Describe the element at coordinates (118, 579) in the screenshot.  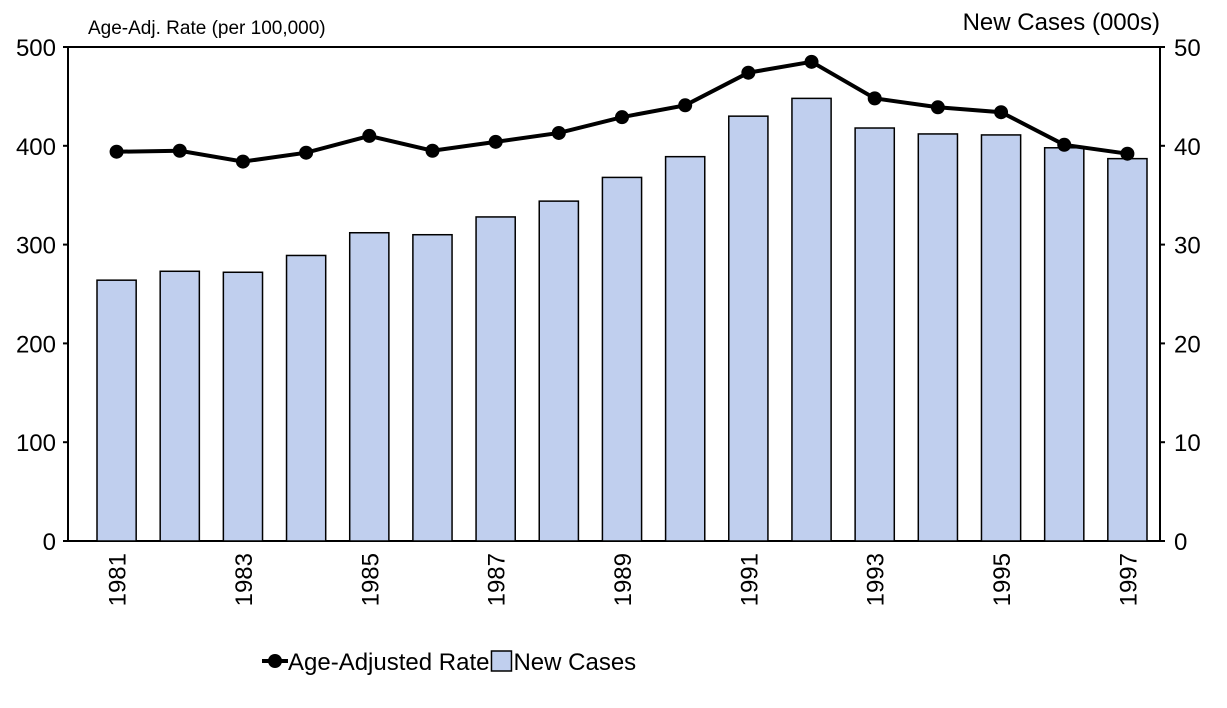
I see `x-tick-label: 1981` at that location.